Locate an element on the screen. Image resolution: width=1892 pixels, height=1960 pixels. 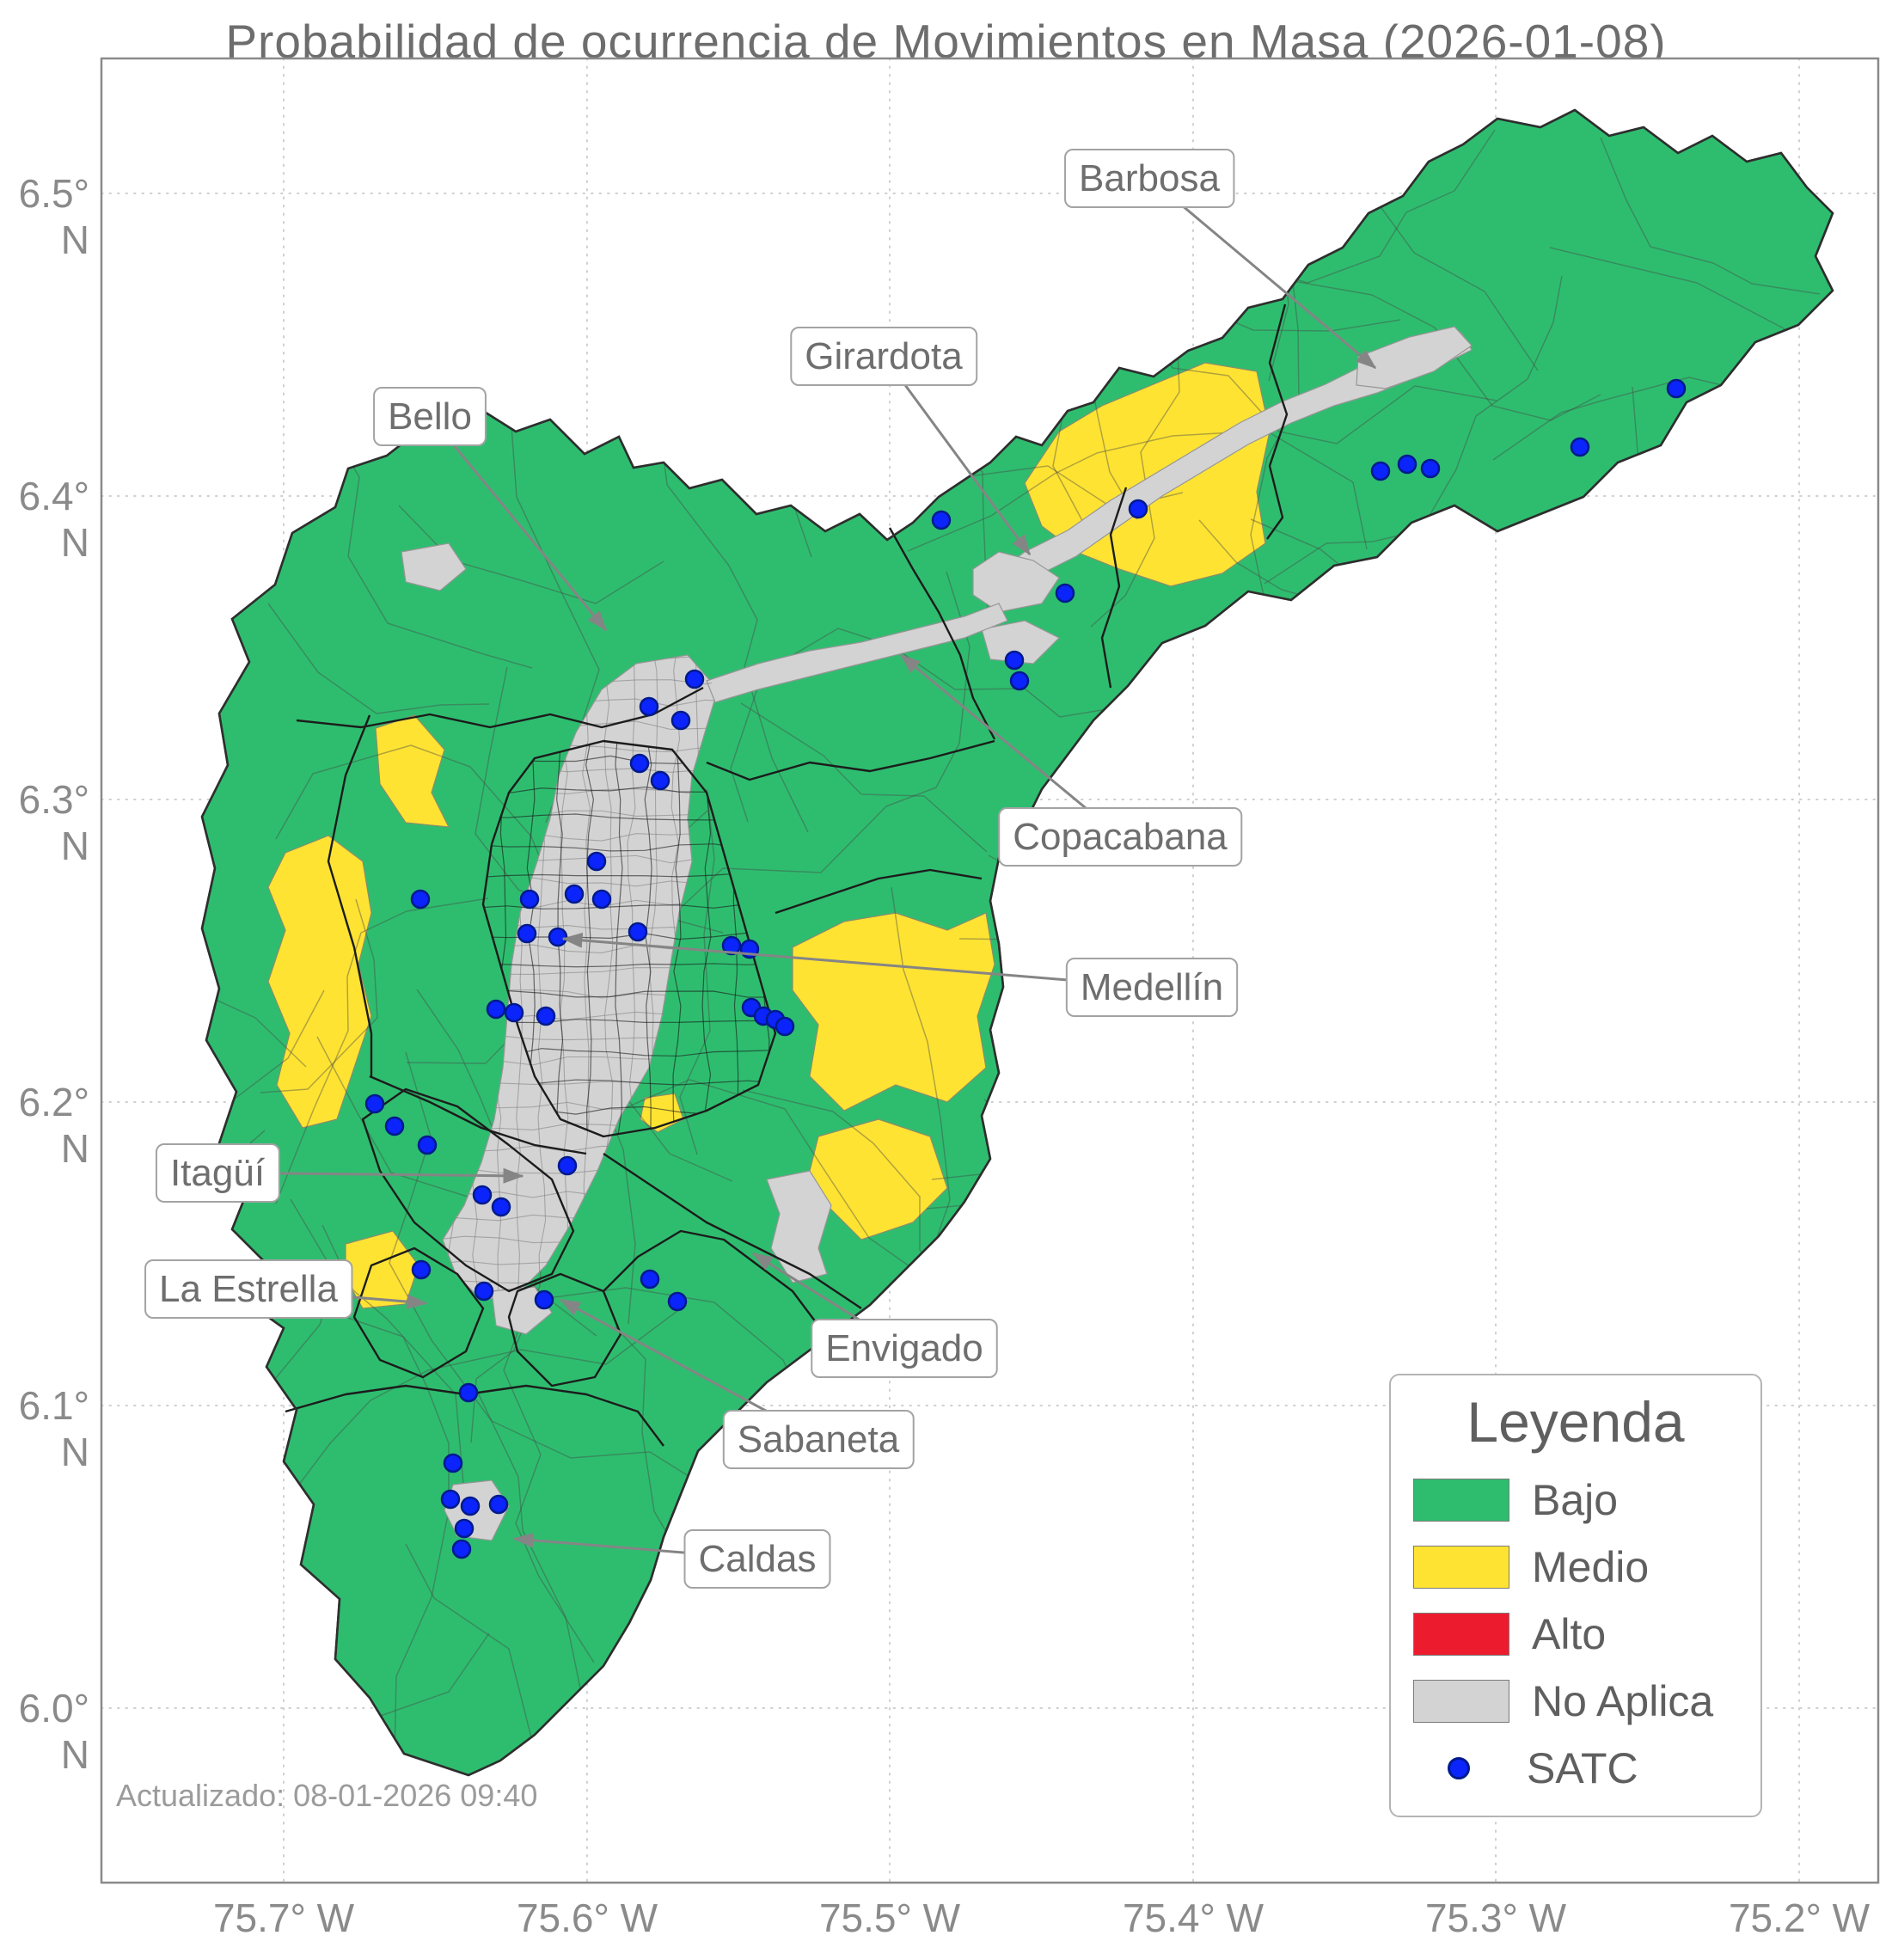
legend-label-bajo: Bajo is located at coordinates (1575, 1500).